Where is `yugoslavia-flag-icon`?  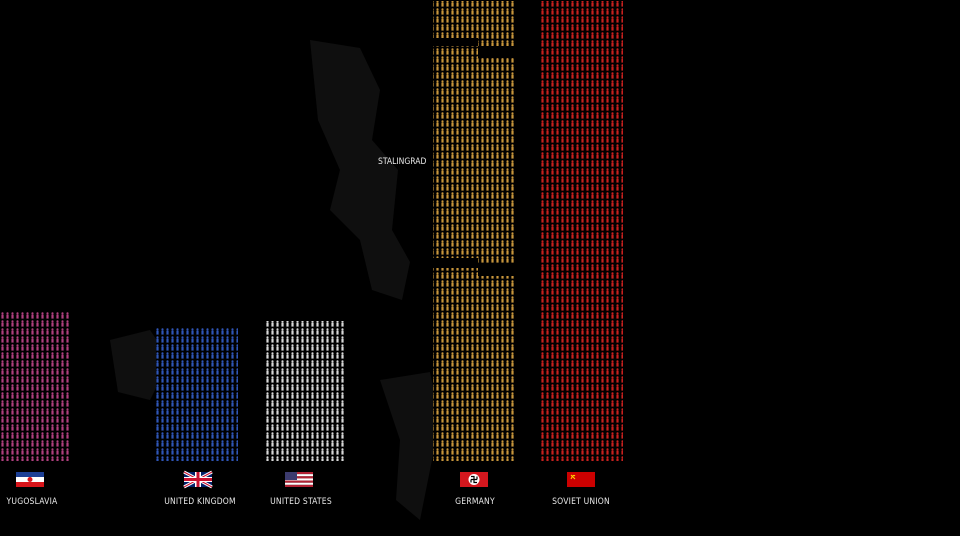 yugoslavia-flag-icon is located at coordinates (30, 479).